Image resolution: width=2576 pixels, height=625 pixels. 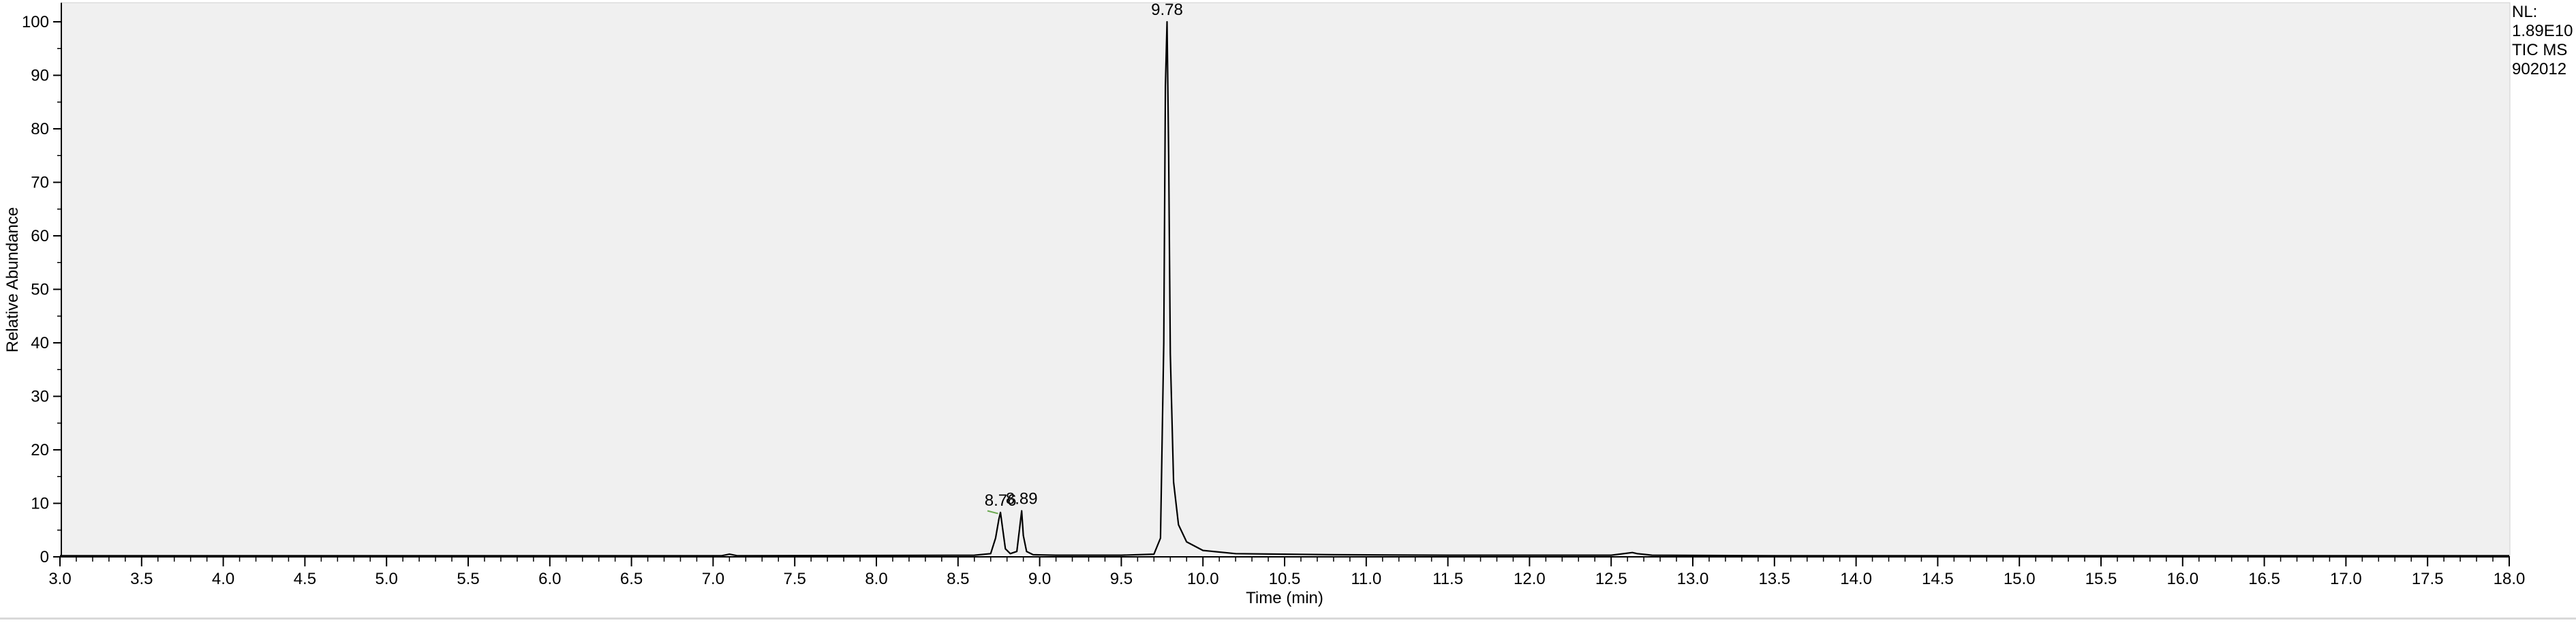 I want to click on y-tick-label: 20, so click(x=40, y=450).